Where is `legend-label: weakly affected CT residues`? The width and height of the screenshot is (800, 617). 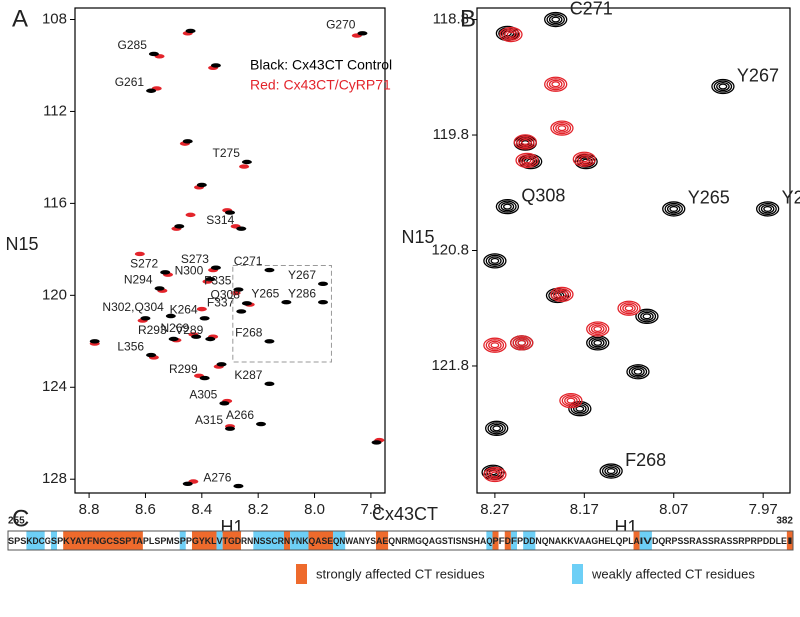 legend-label: weakly affected CT residues is located at coordinates (673, 573).